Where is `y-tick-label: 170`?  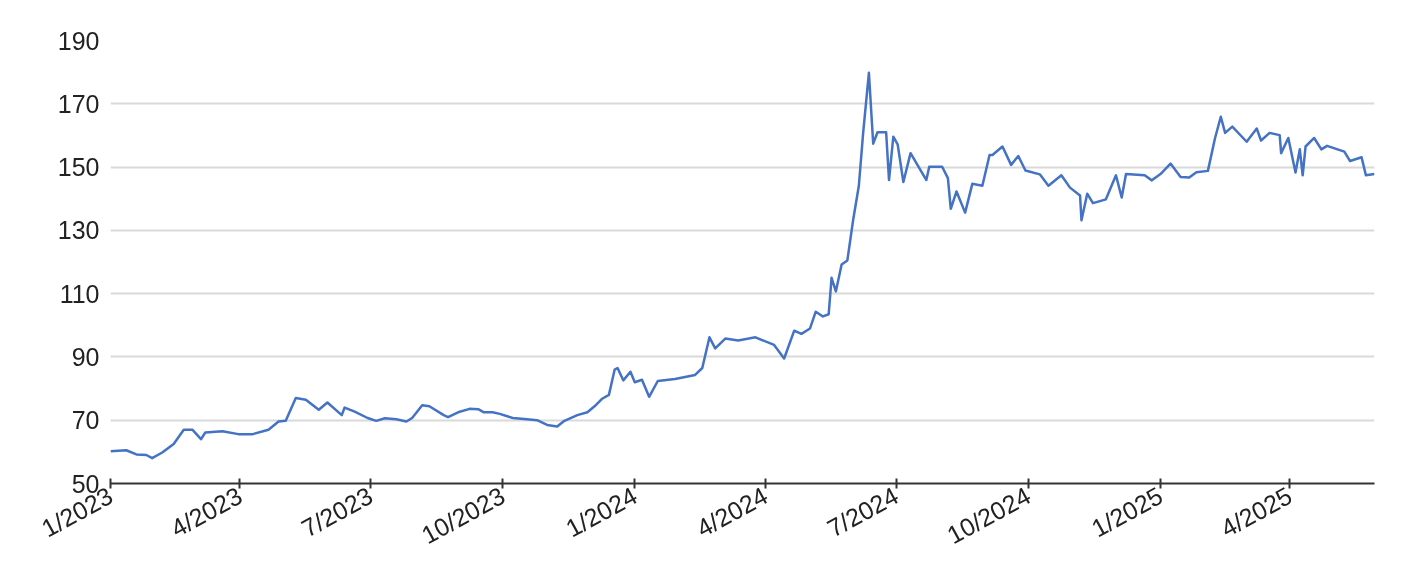
y-tick-label: 170 is located at coordinates (78, 103).